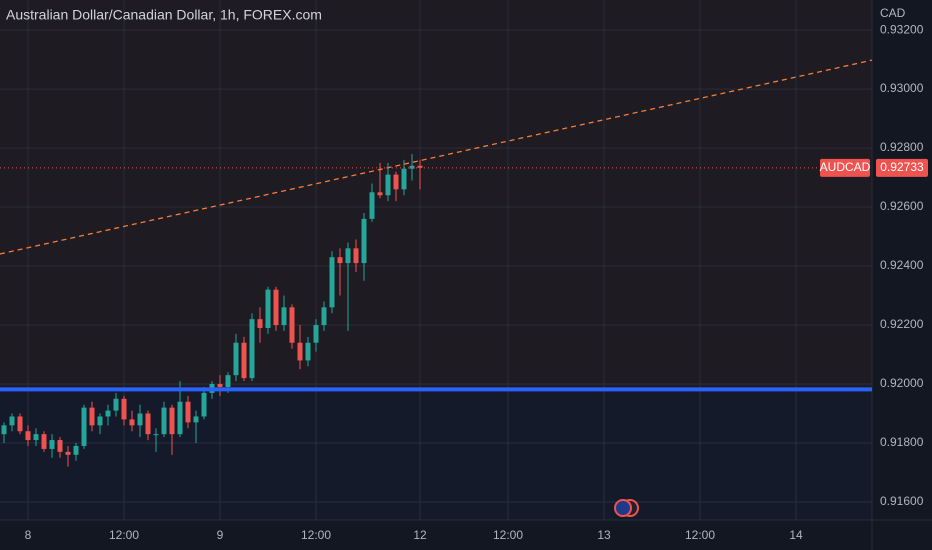 The image size is (932, 550). I want to click on y-tick-label: 0.93000, so click(902, 88).